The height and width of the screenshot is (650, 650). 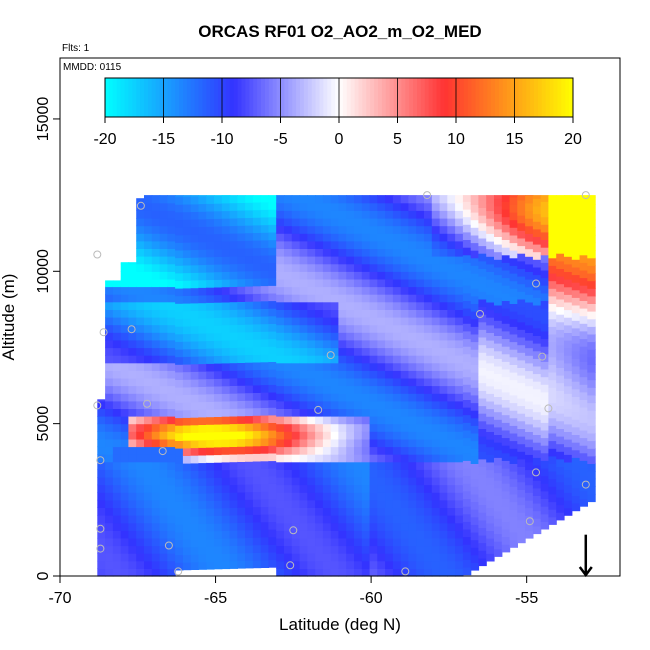 I want to click on y-axis-label: Altitude (m), so click(x=9, y=317).